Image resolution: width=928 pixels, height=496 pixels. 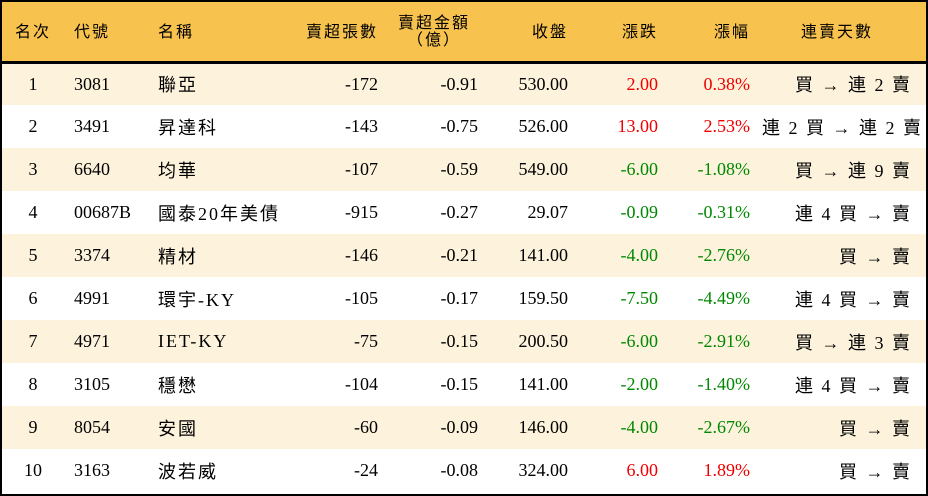 I want to click on cell-net-sell-amount: -0.21, so click(x=459, y=255).